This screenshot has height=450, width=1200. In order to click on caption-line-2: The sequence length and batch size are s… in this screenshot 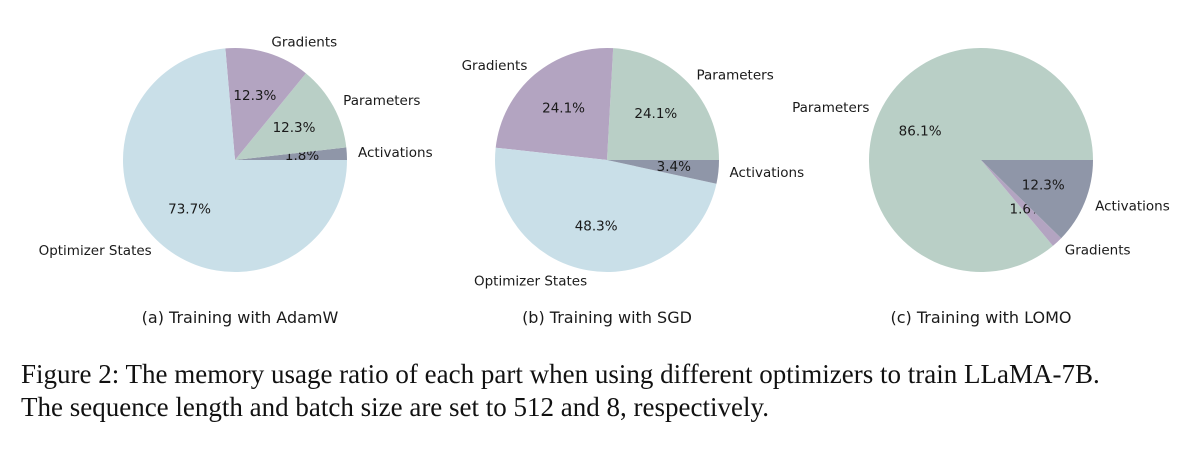, I will do `click(395, 407)`.